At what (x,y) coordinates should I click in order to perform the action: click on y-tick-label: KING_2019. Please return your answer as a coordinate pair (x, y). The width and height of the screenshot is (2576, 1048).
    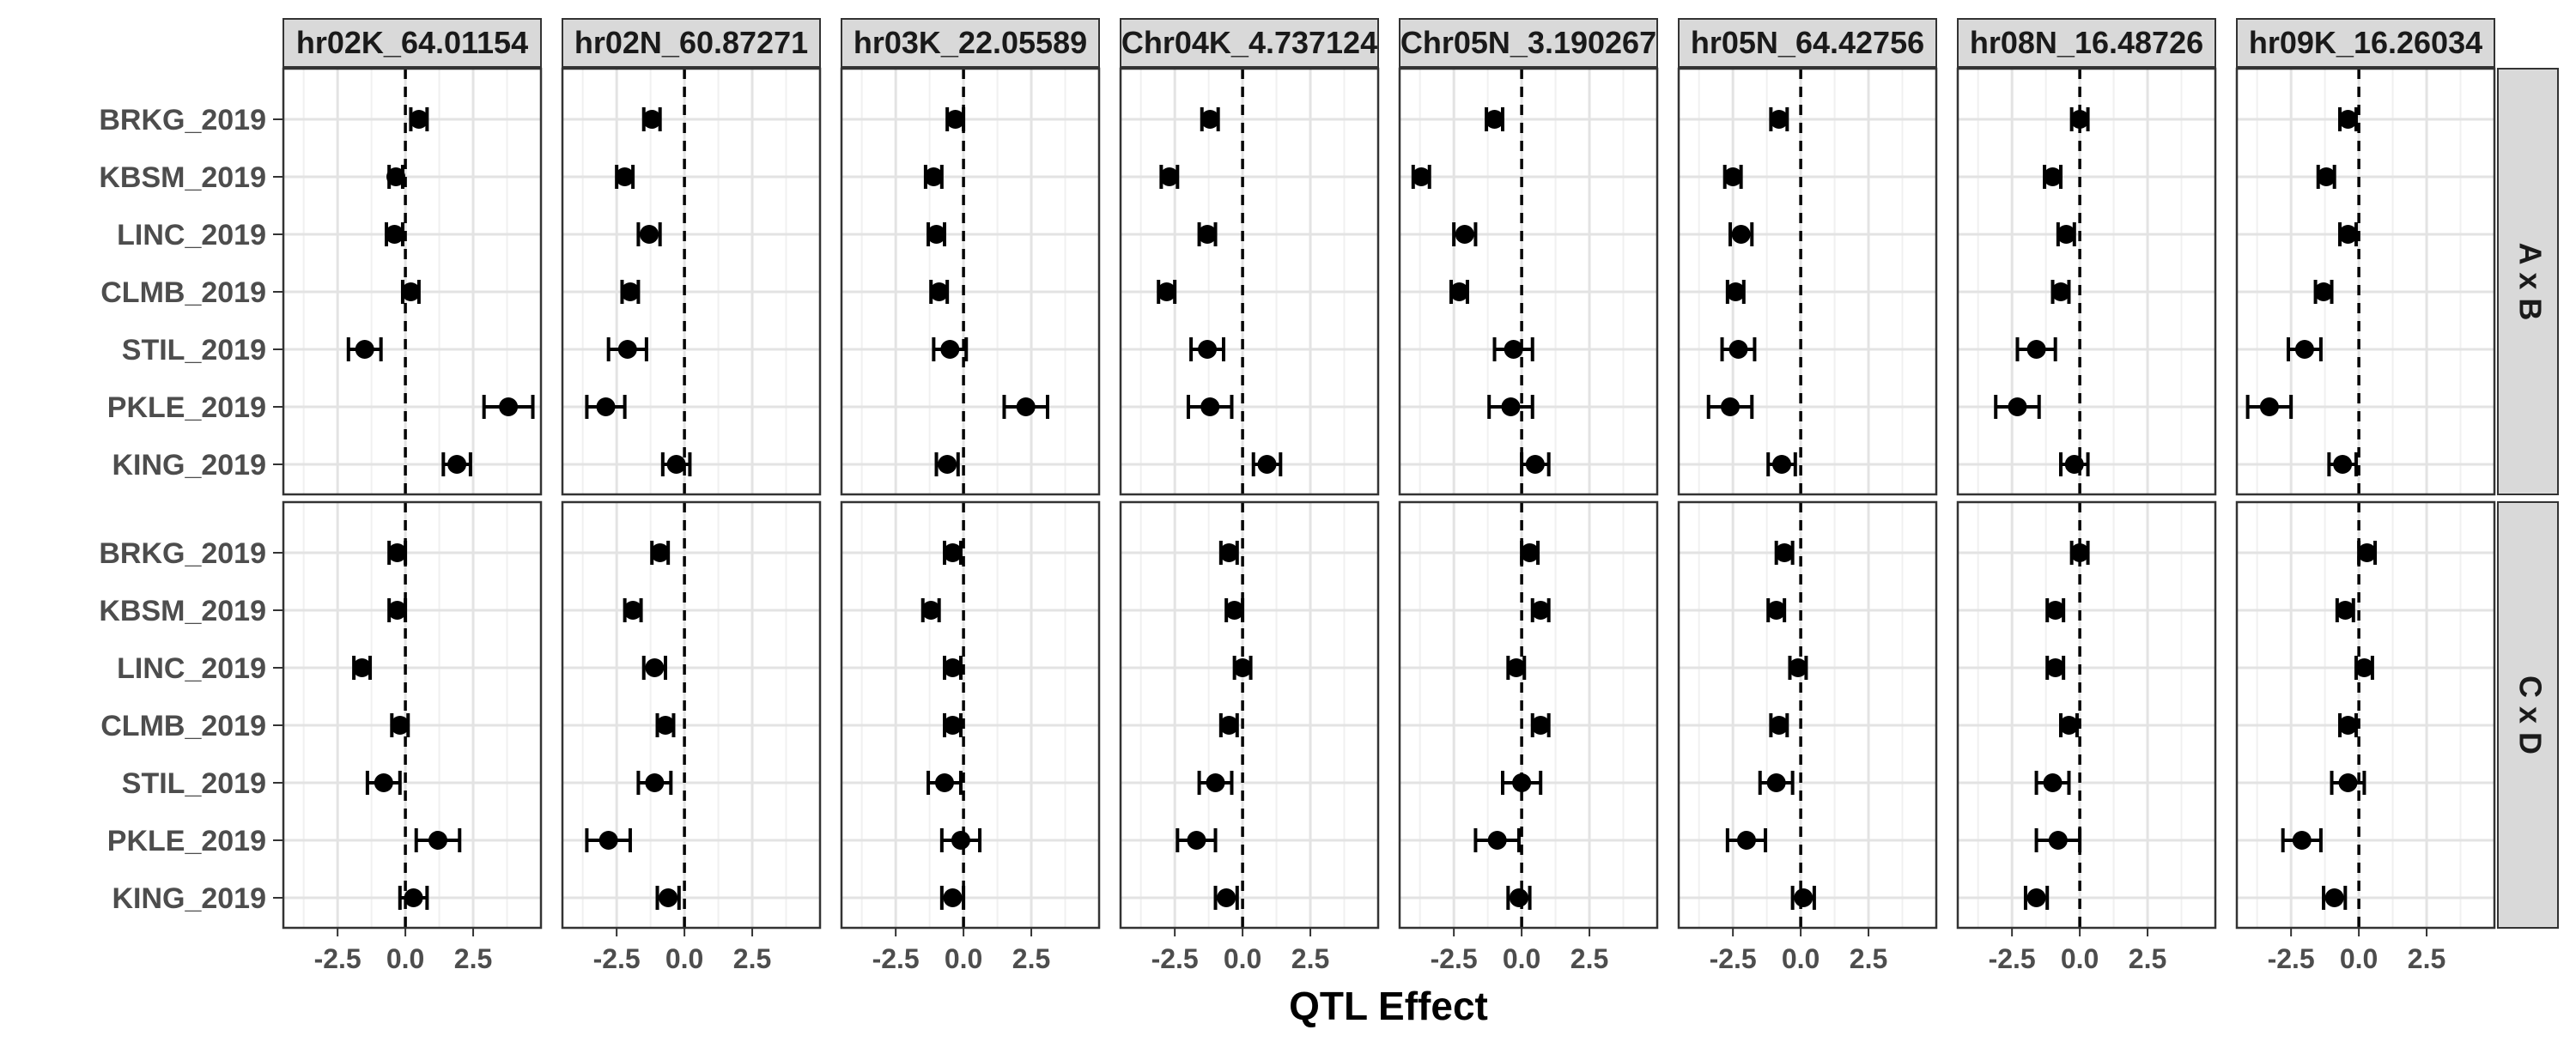
    Looking at the image, I should click on (189, 898).